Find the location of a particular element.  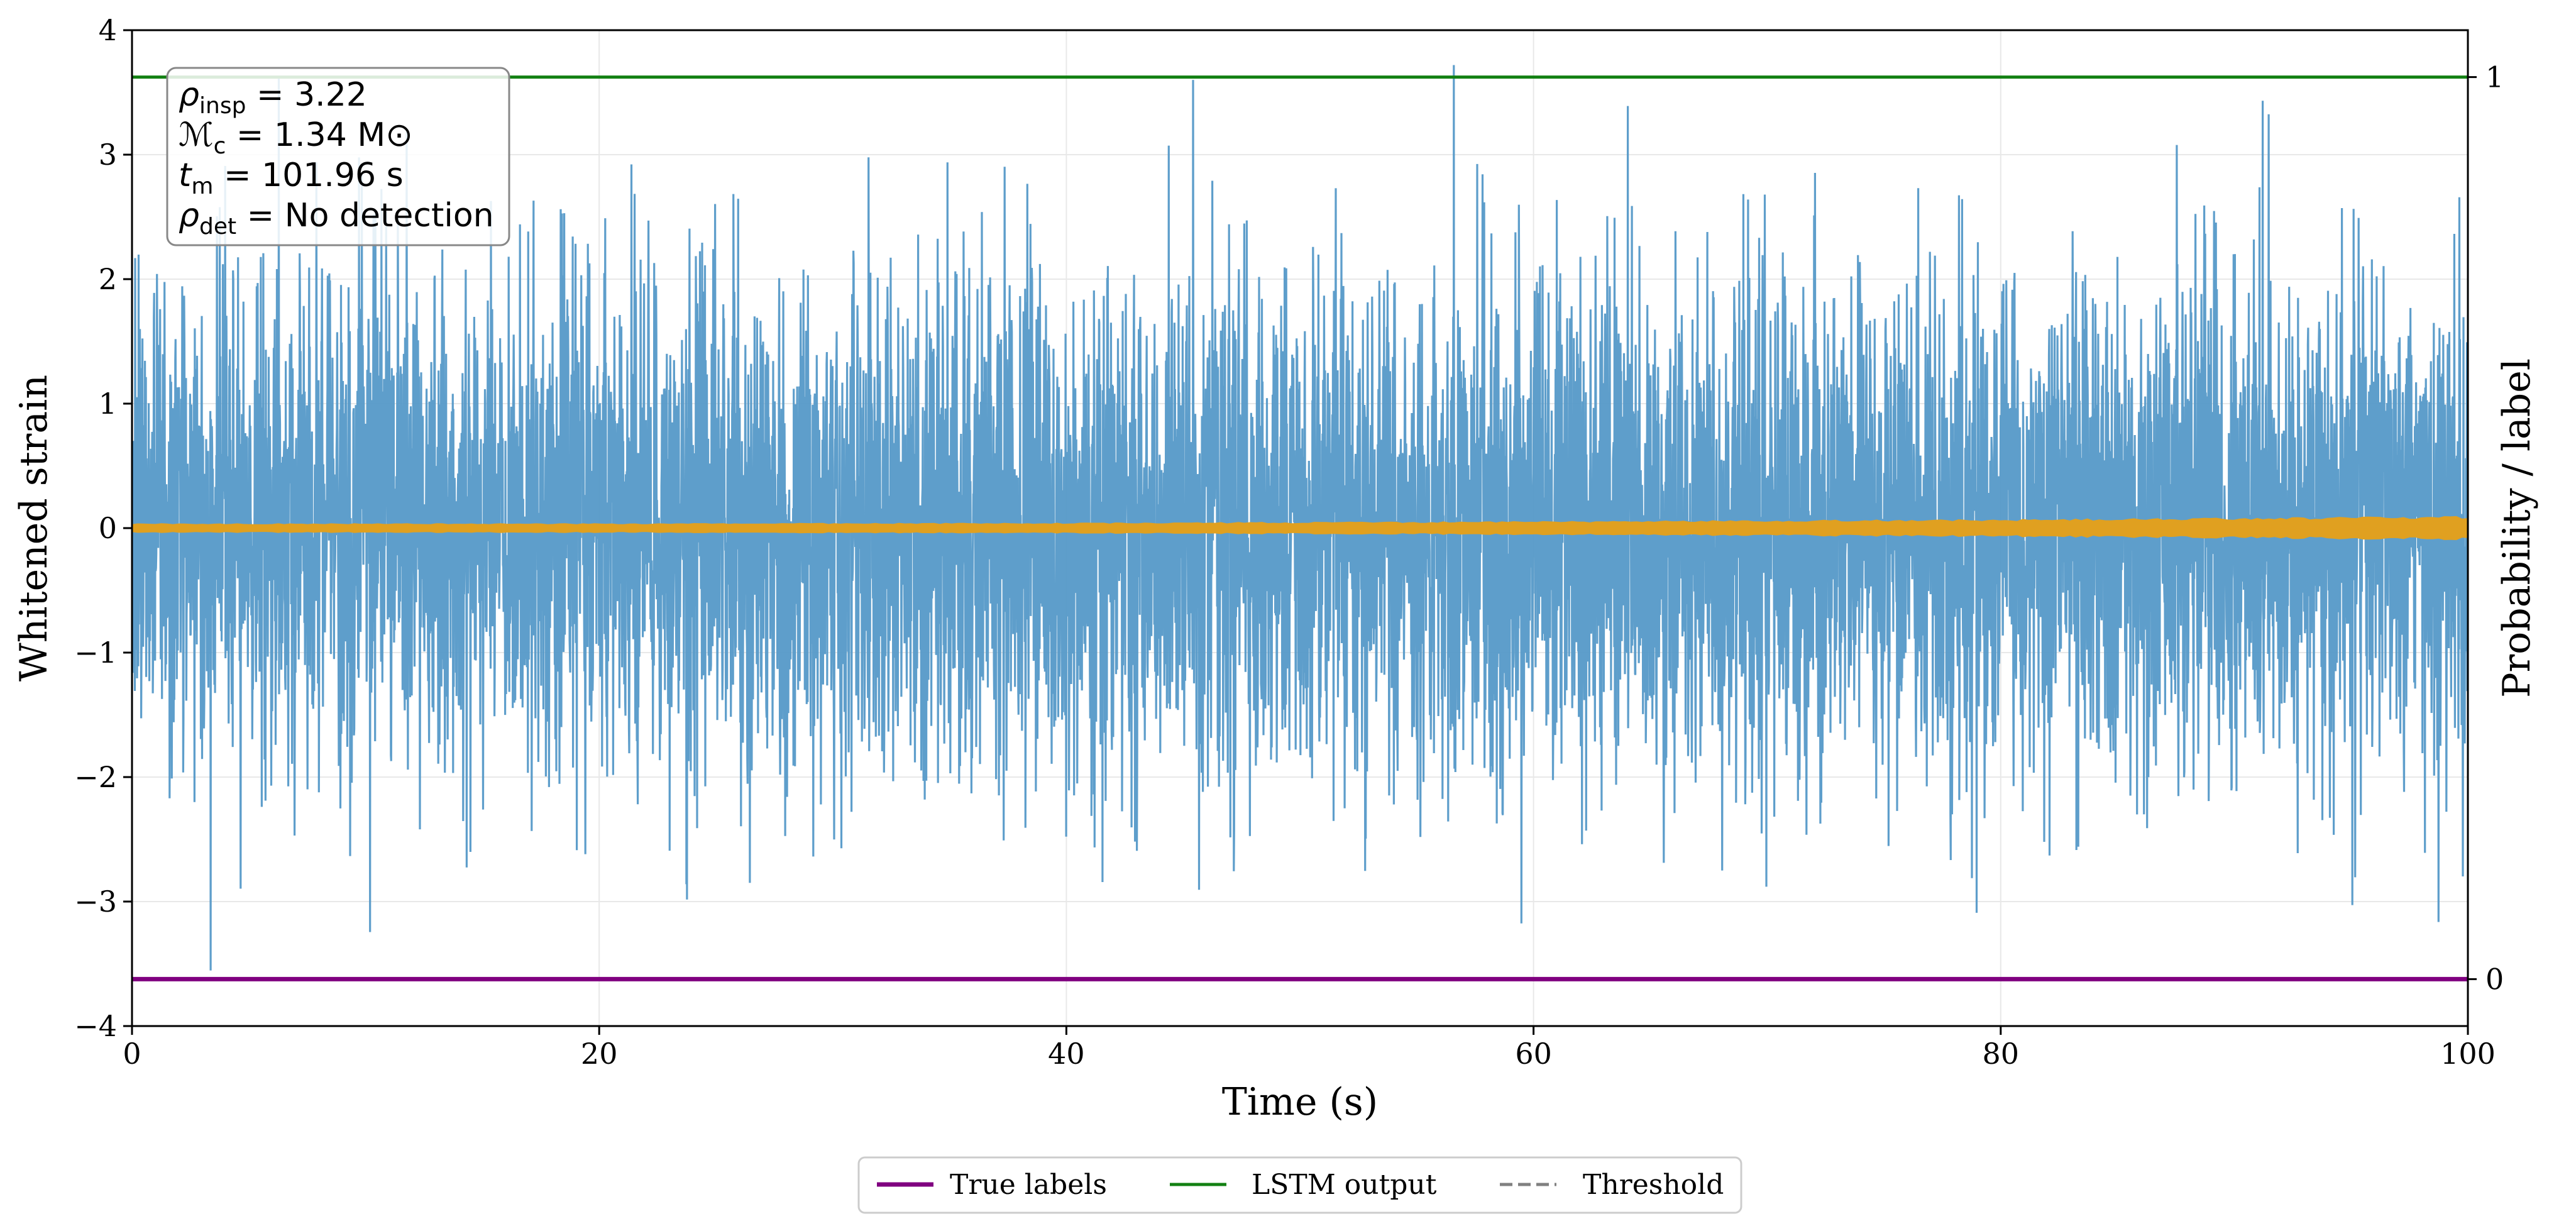

x-tick-label: 100 is located at coordinates (2468, 1054).